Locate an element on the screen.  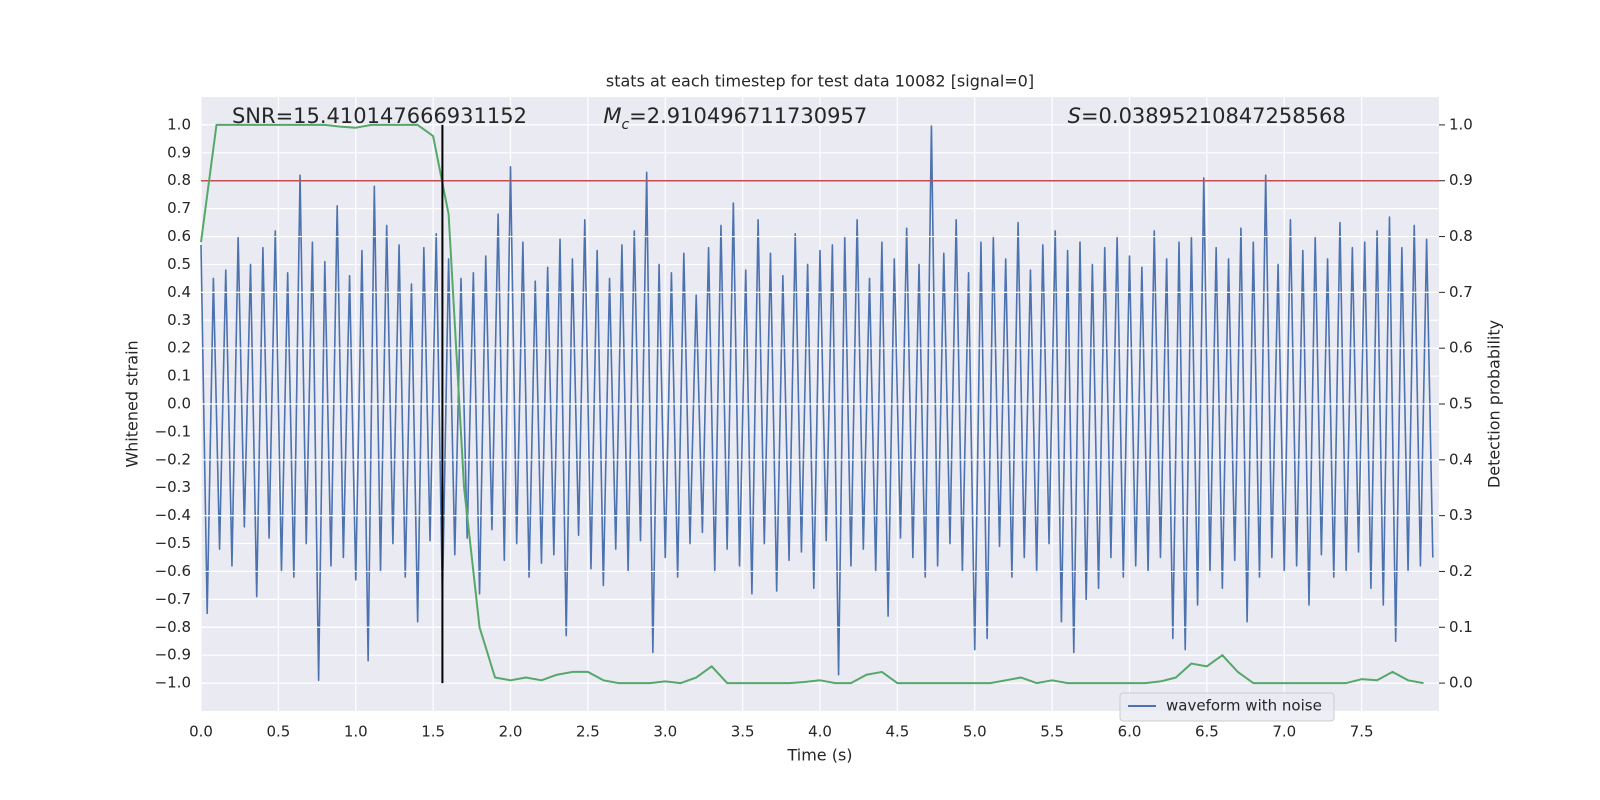
y-tick-label: 0.8 is located at coordinates (179, 180).